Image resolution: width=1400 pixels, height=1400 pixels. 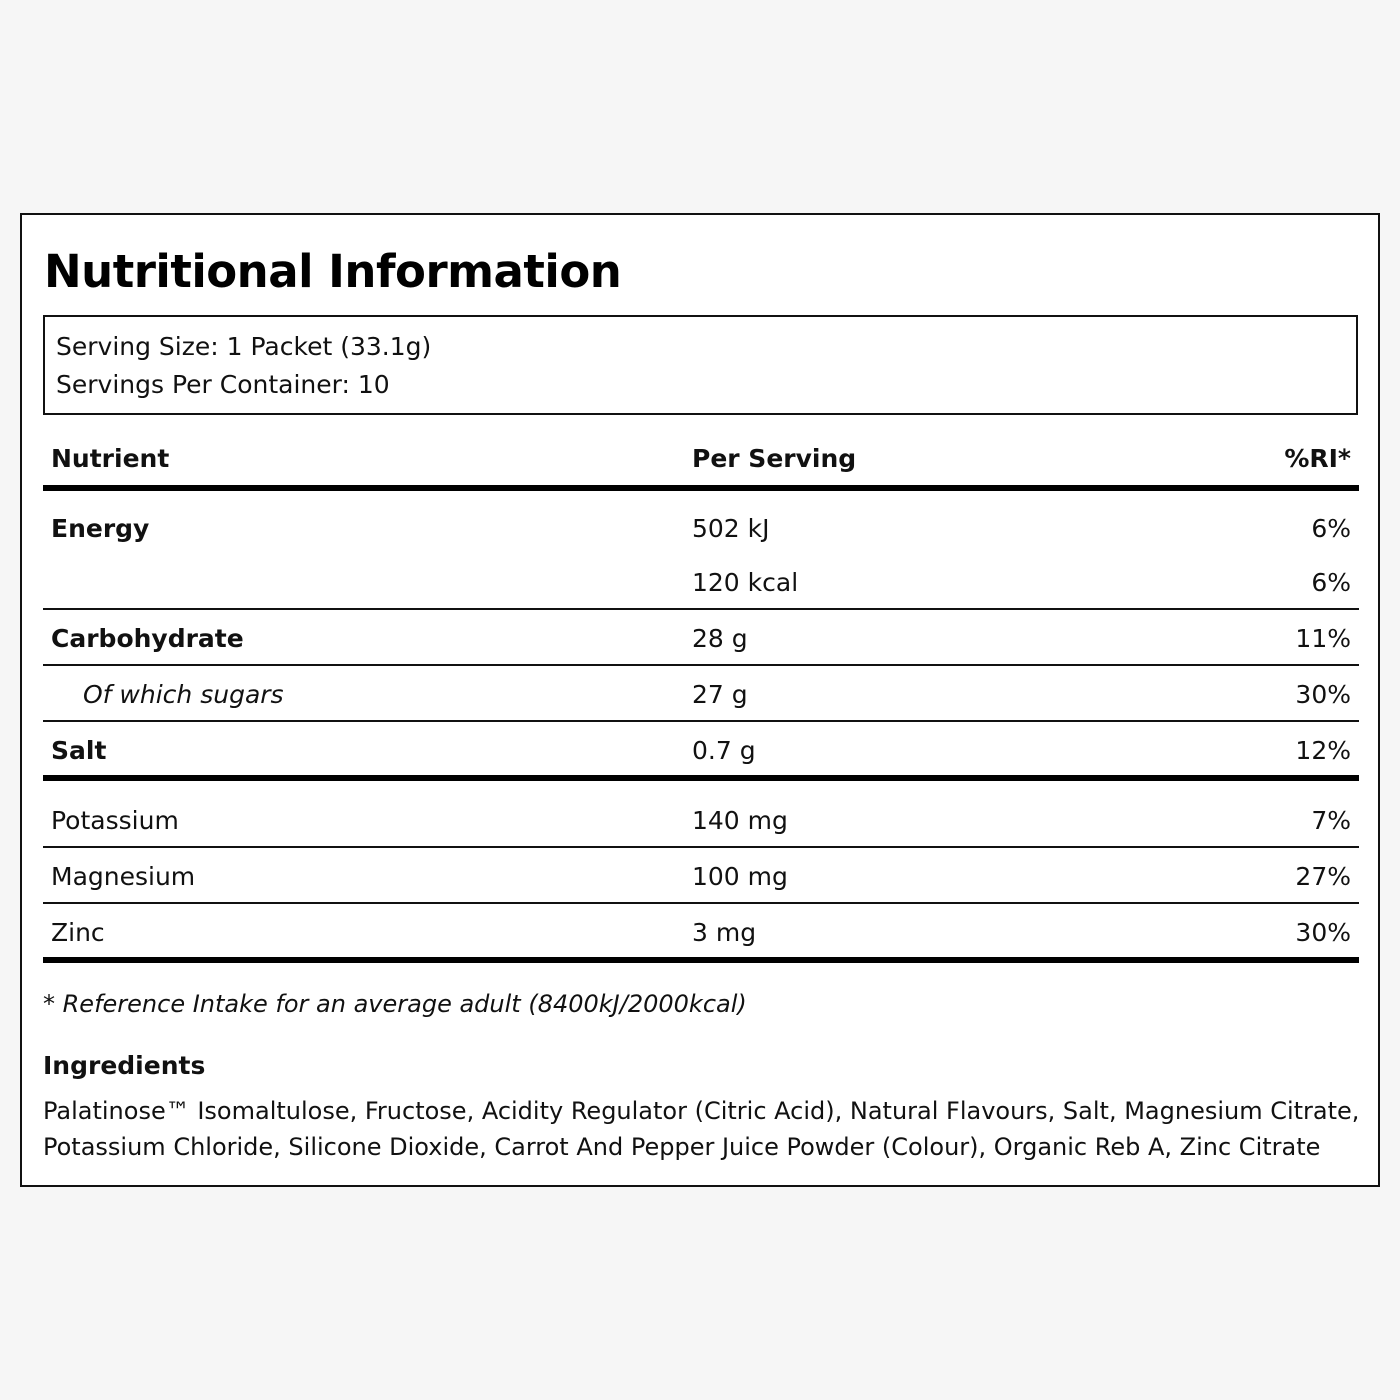 I want to click on nutrient-ri: 7%, so click(x=1331, y=820).